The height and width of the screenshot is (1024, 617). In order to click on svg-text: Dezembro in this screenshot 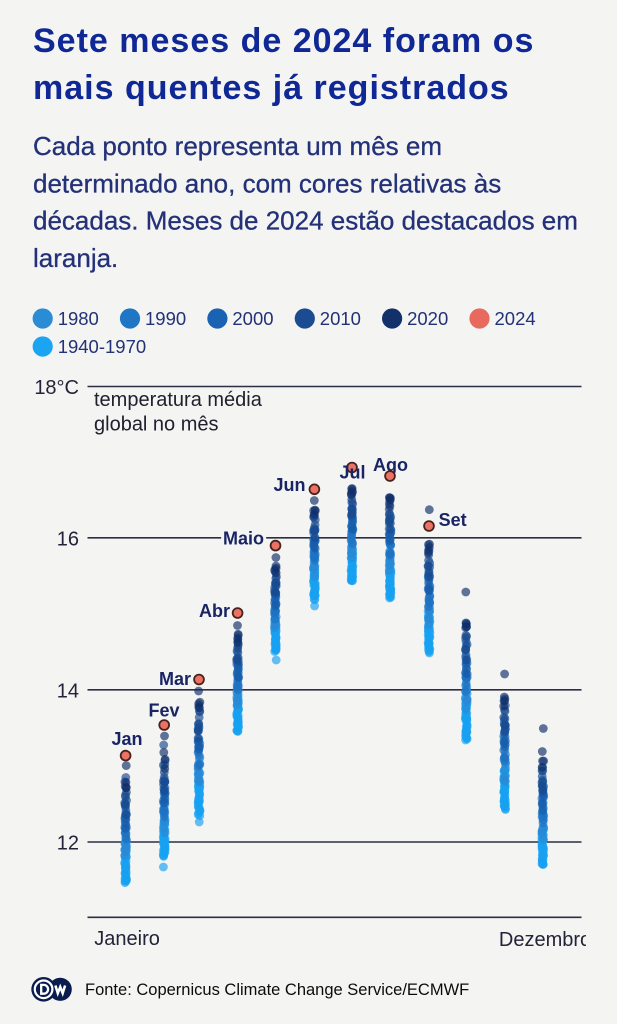, I will do `click(545, 940)`.